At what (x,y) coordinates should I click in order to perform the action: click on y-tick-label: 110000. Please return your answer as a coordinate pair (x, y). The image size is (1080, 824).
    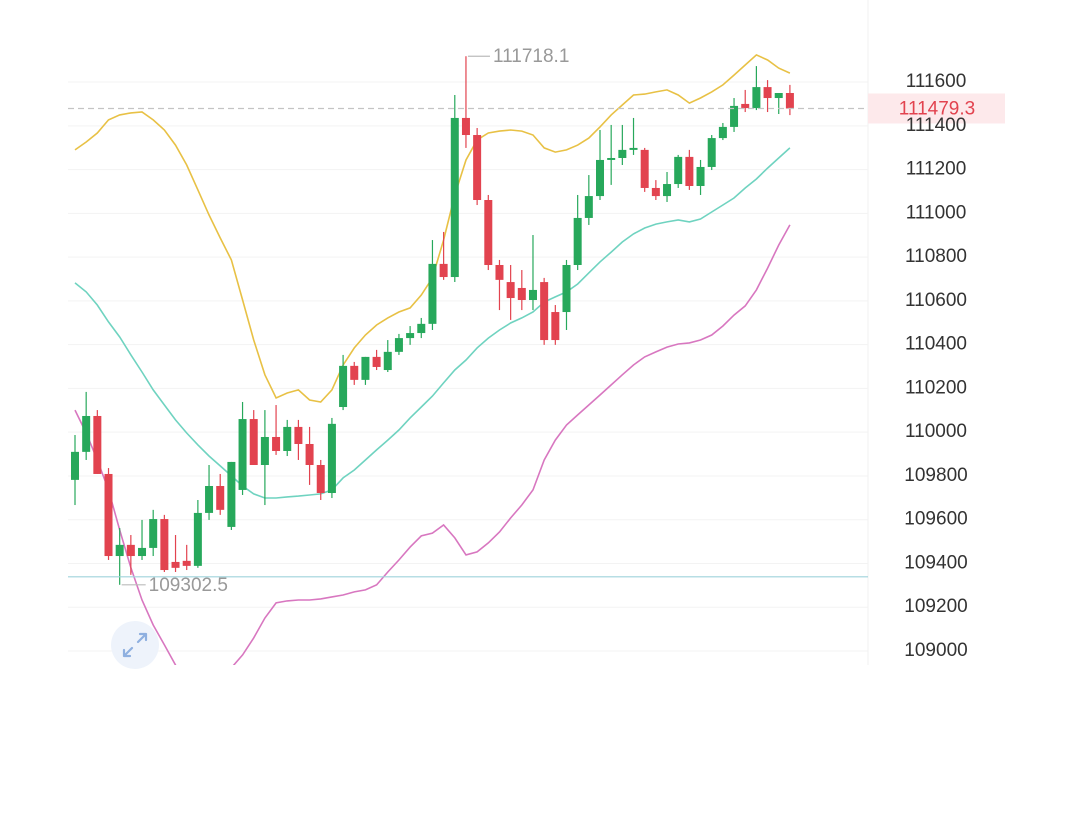
    Looking at the image, I should click on (936, 431).